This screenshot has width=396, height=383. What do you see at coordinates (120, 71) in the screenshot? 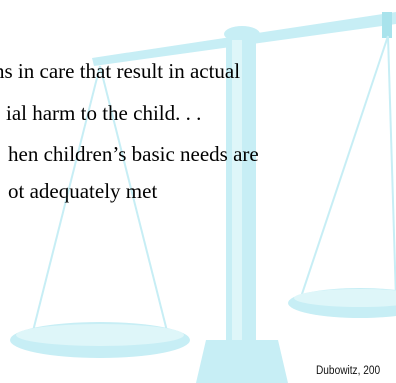
I see `text-line-1: ns in care that result in actual` at bounding box center [120, 71].